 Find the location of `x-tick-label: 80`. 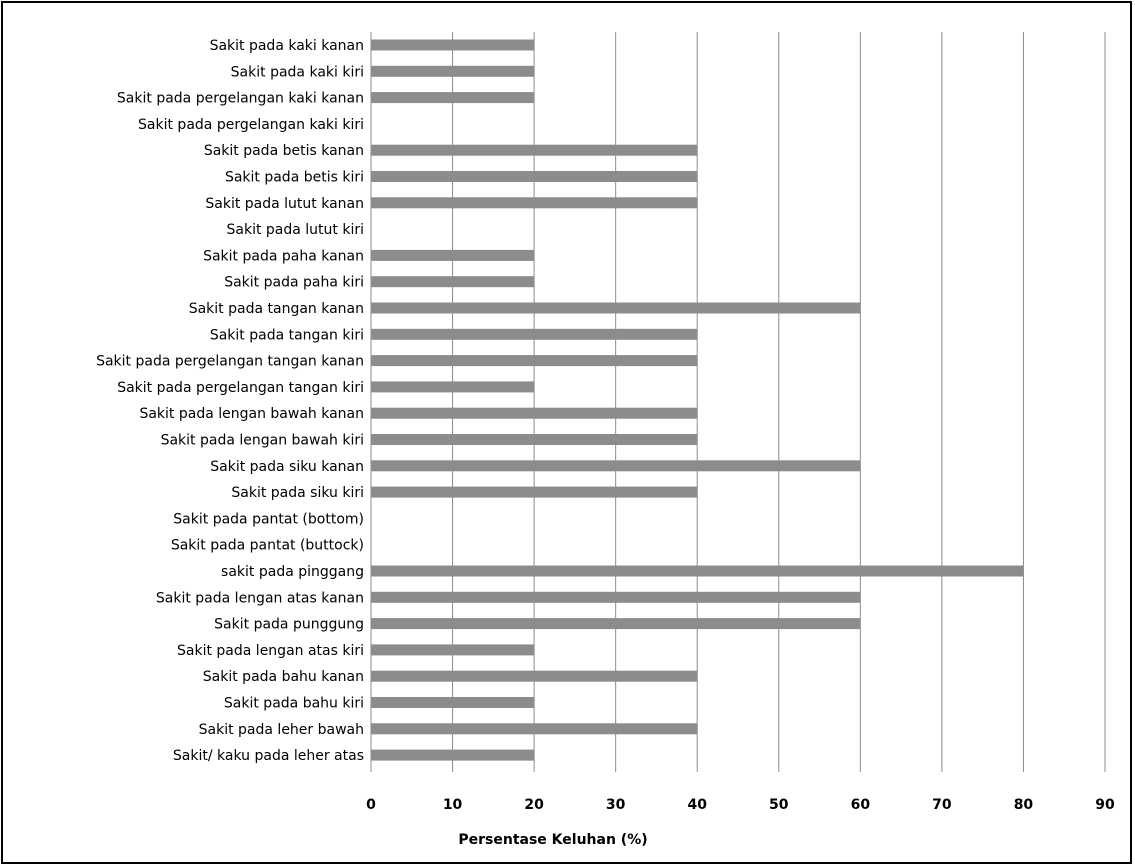

x-tick-label: 80 is located at coordinates (1024, 805).